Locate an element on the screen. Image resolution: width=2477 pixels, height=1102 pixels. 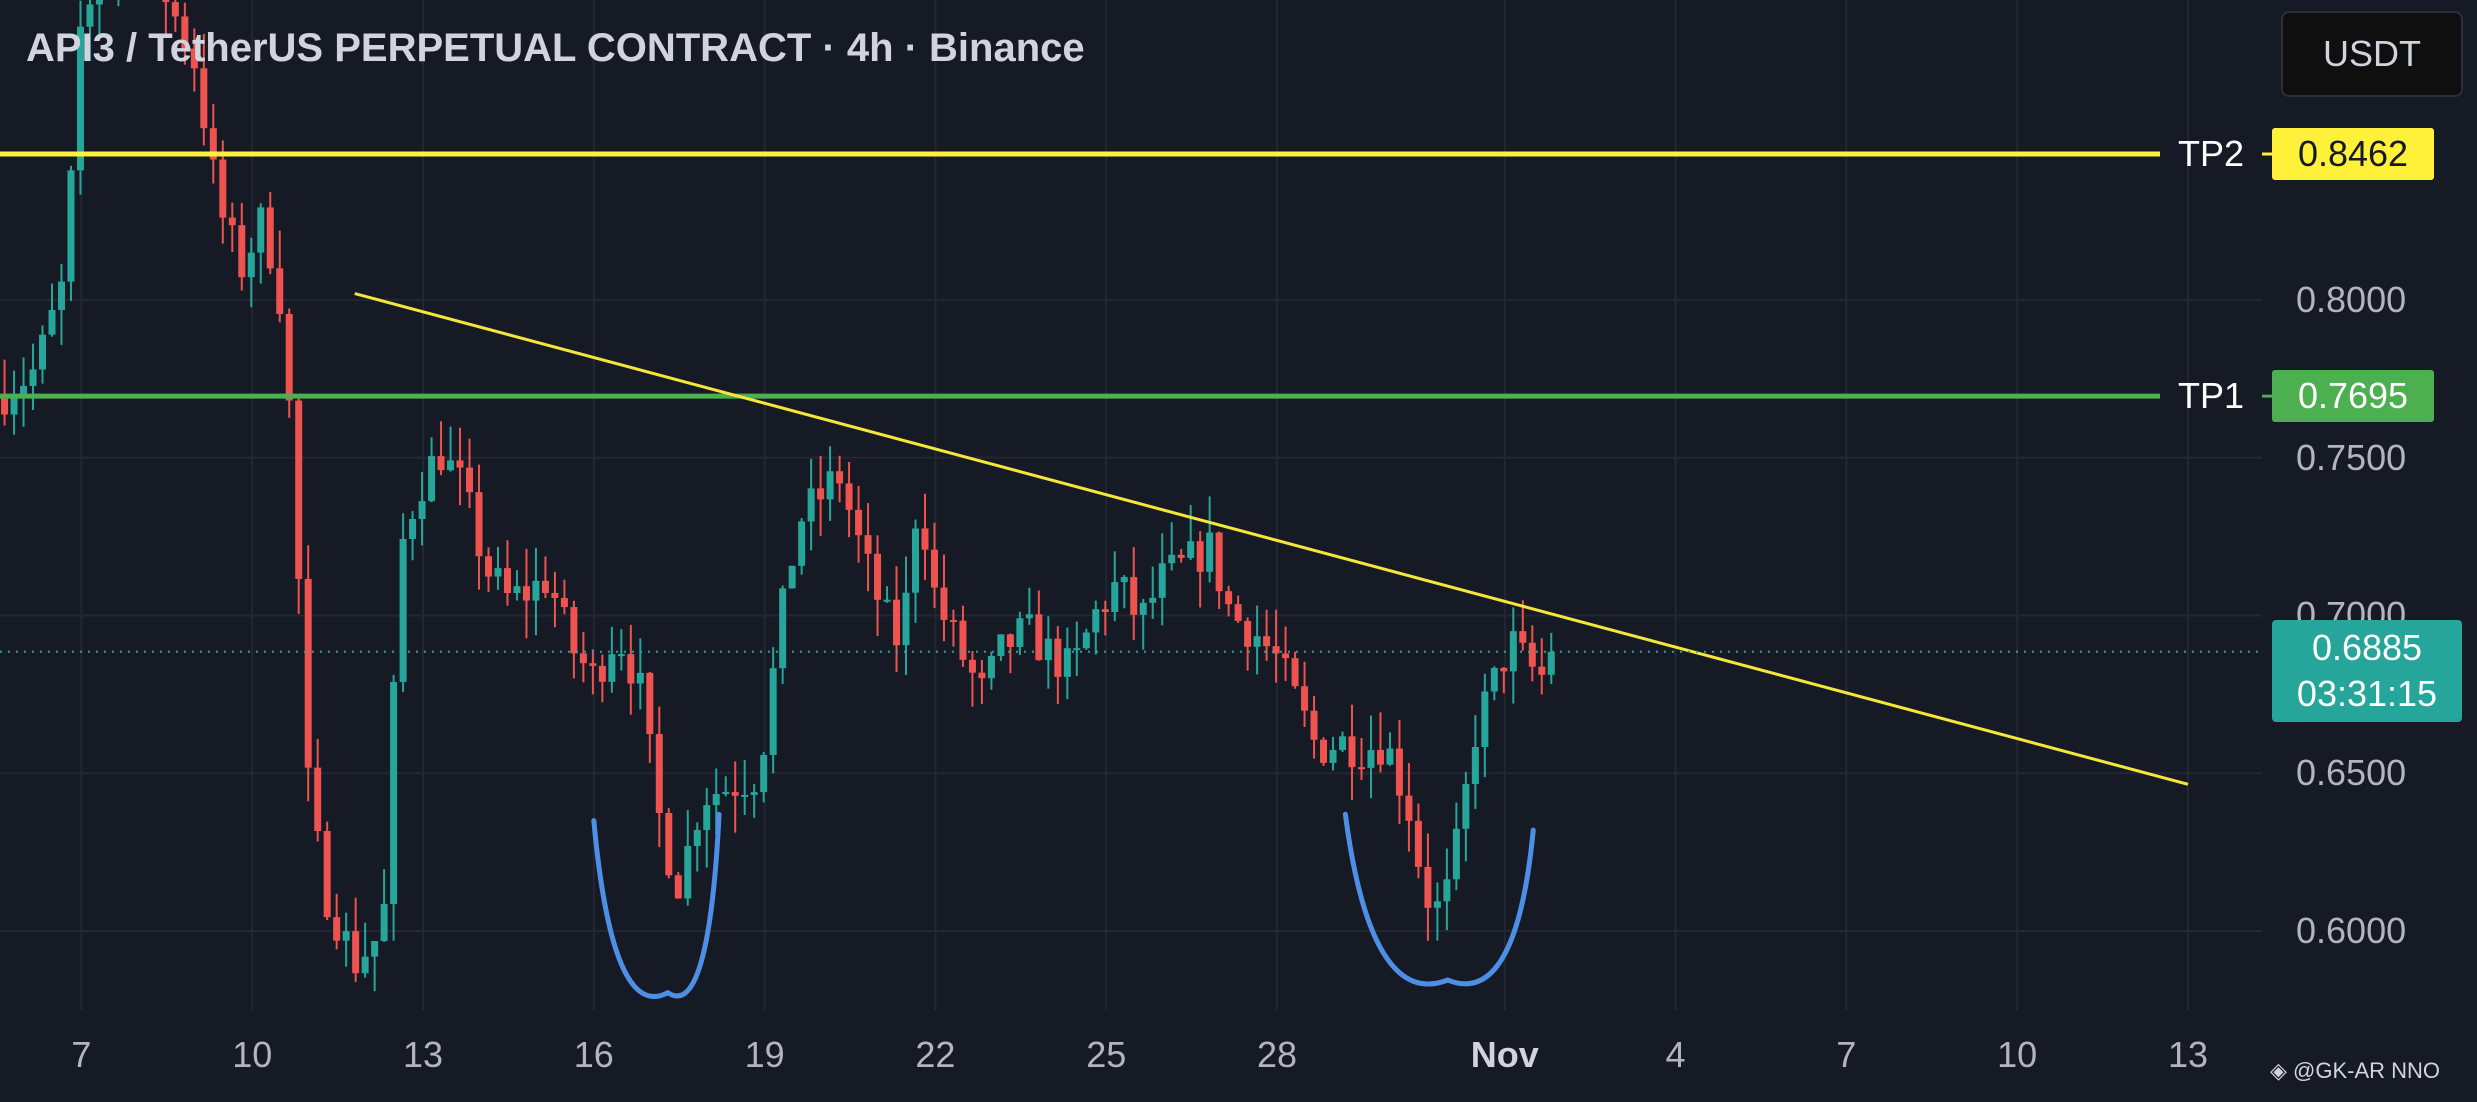
price-tick-label: 0.6500 is located at coordinates (2351, 773).